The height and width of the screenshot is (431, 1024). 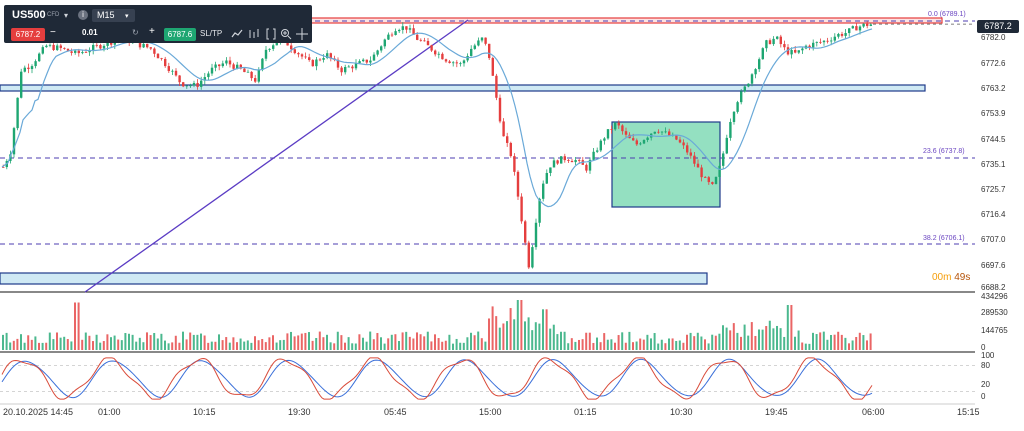 What do you see at coordinates (29, 15) in the screenshot?
I see `symbol-label: US500` at bounding box center [29, 15].